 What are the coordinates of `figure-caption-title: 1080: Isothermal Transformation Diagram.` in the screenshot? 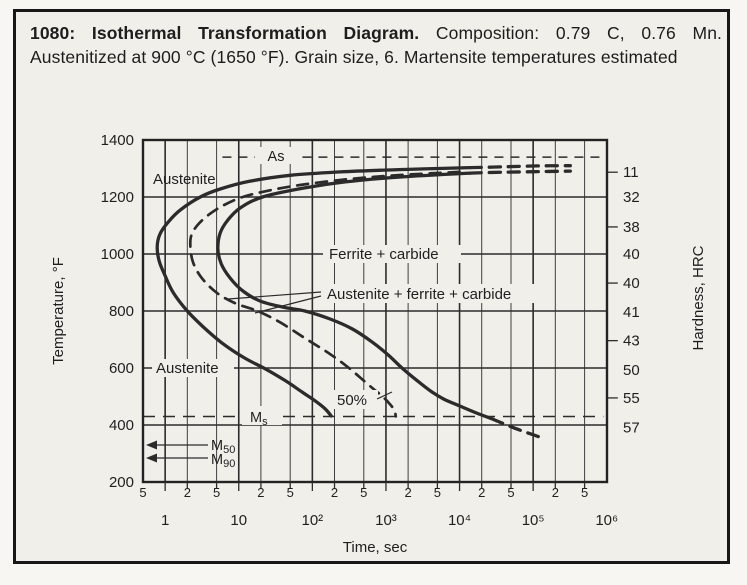 It's located at (225, 33).